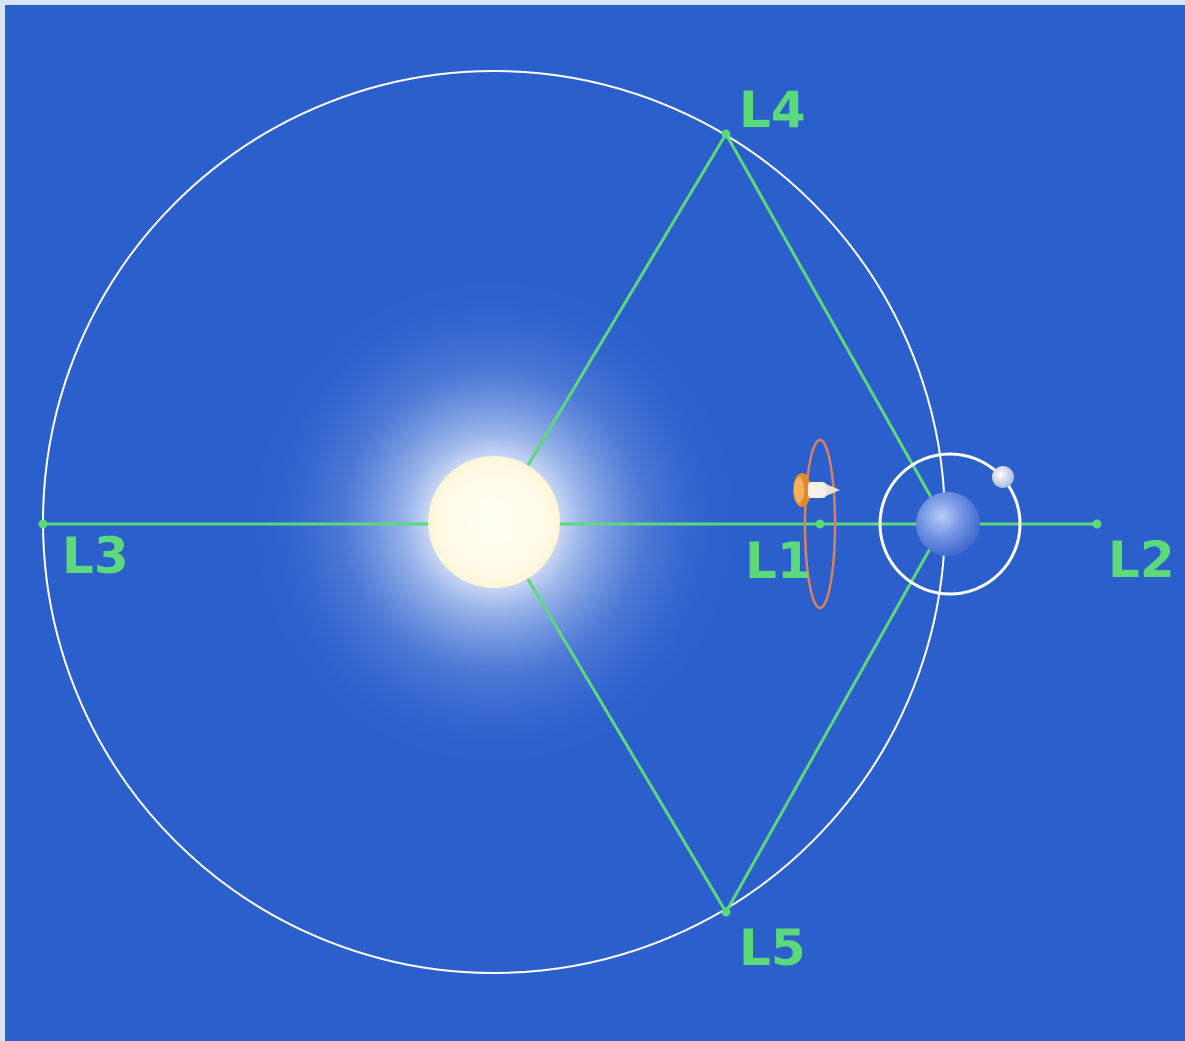 This screenshot has width=1185, height=1041. I want to click on l5-label: L5, so click(772, 948).